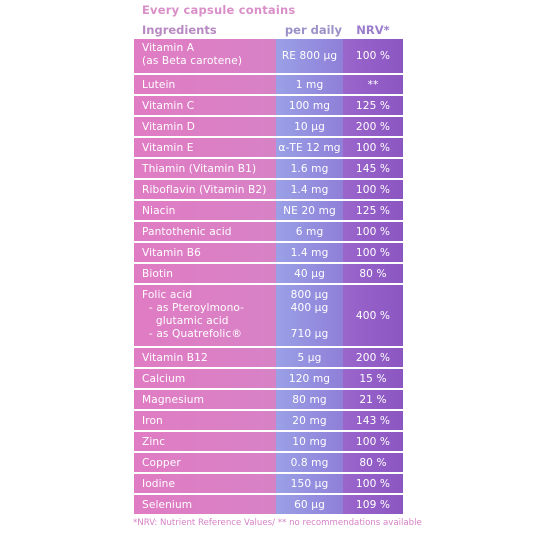 The height and width of the screenshot is (536, 535). I want to click on daily-dose: 10 mg, so click(309, 442).